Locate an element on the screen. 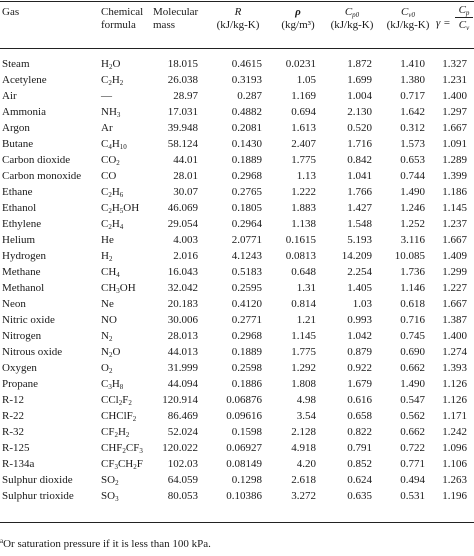  cell-mm: 80.053 is located at coordinates (182, 496).